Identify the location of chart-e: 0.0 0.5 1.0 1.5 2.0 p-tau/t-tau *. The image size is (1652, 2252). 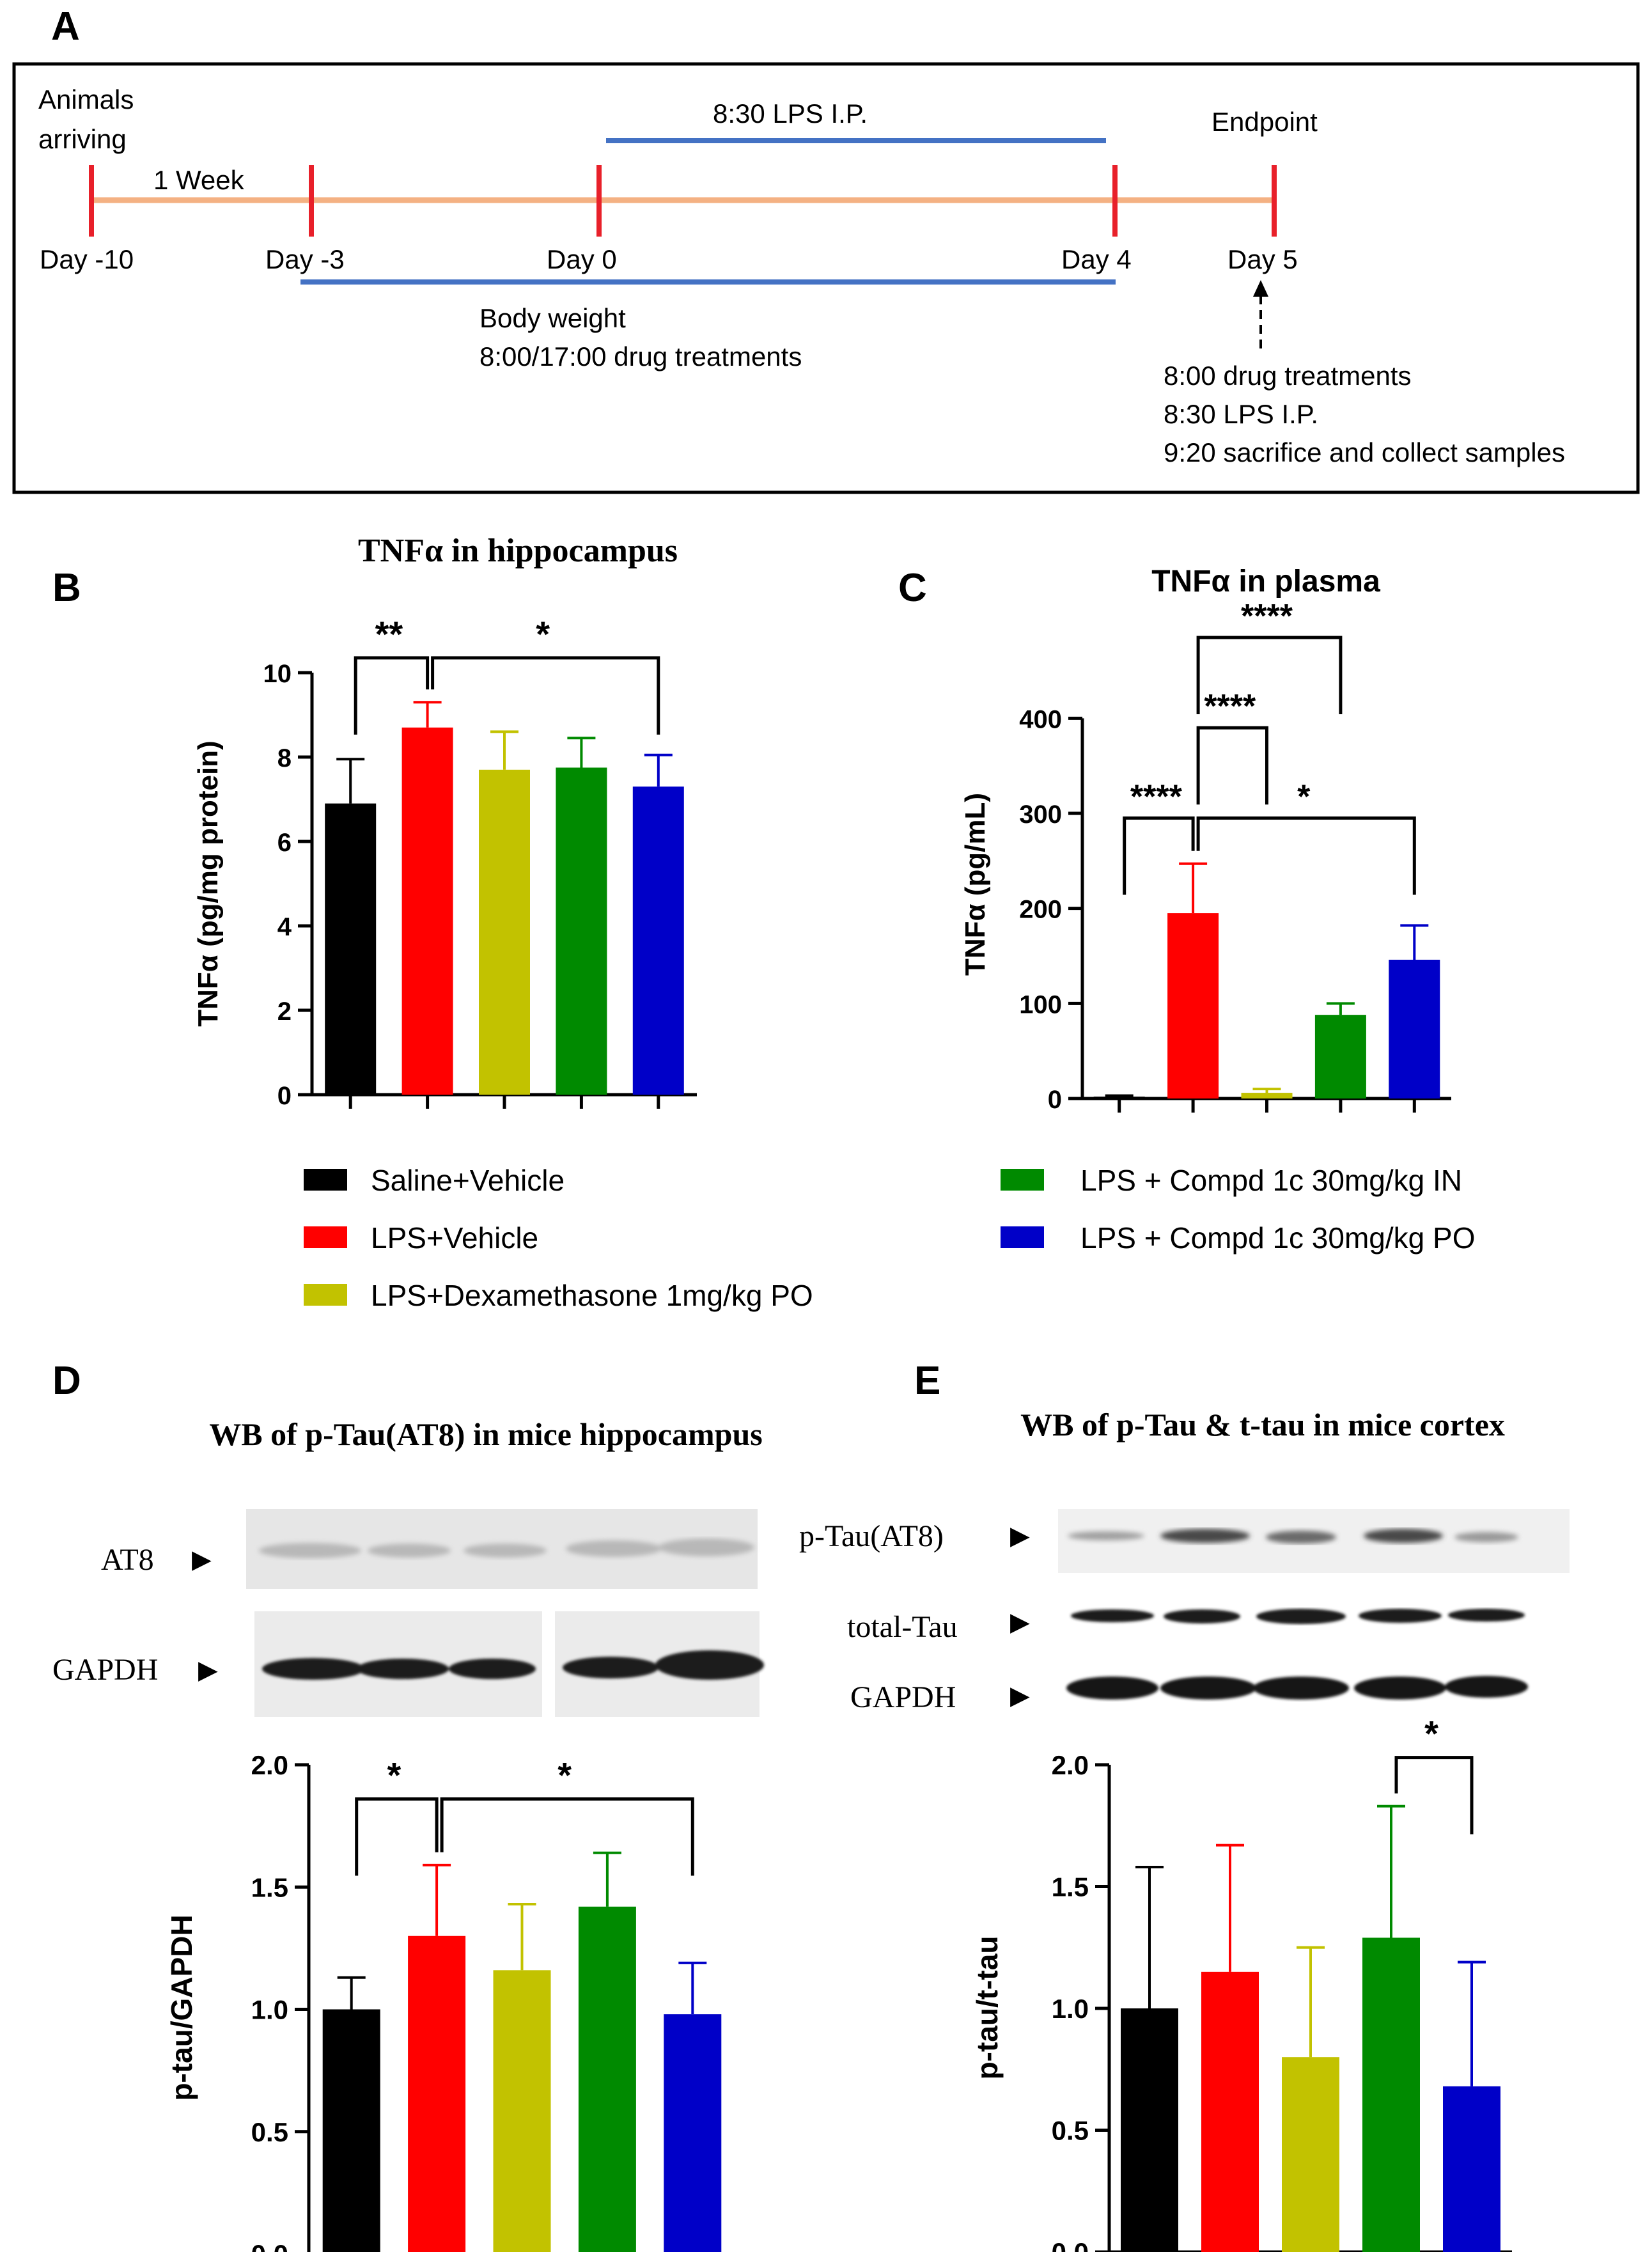
(1241, 1983).